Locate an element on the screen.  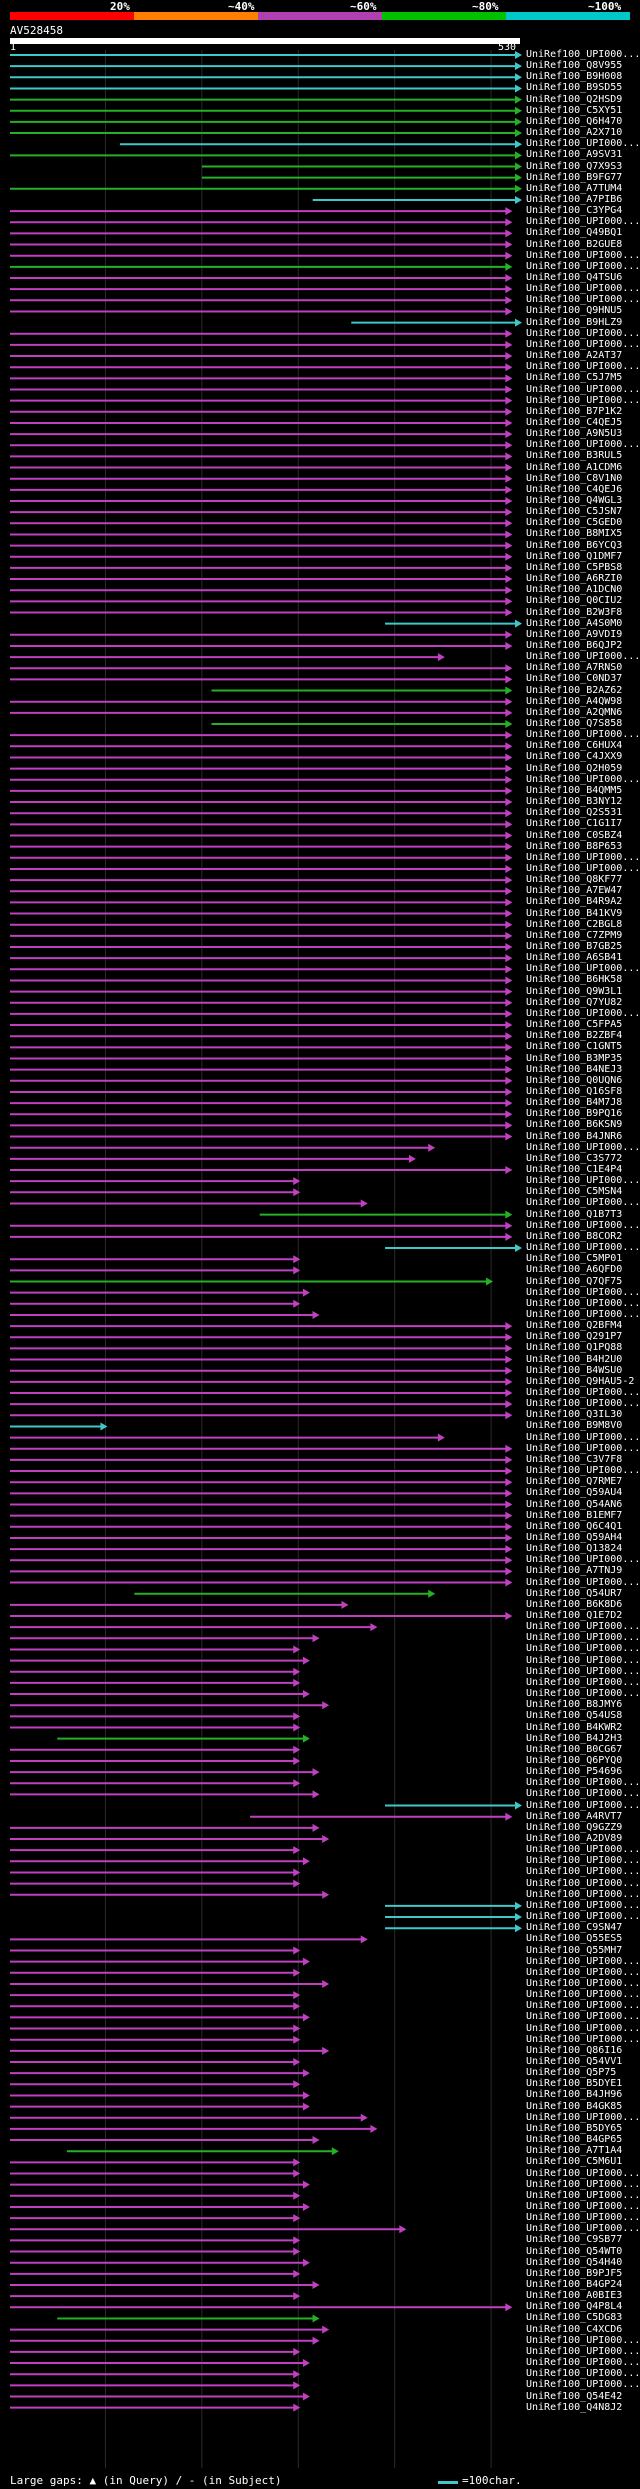
hit-label: UniRef100_A6SB41 is located at coordinates (574, 958).